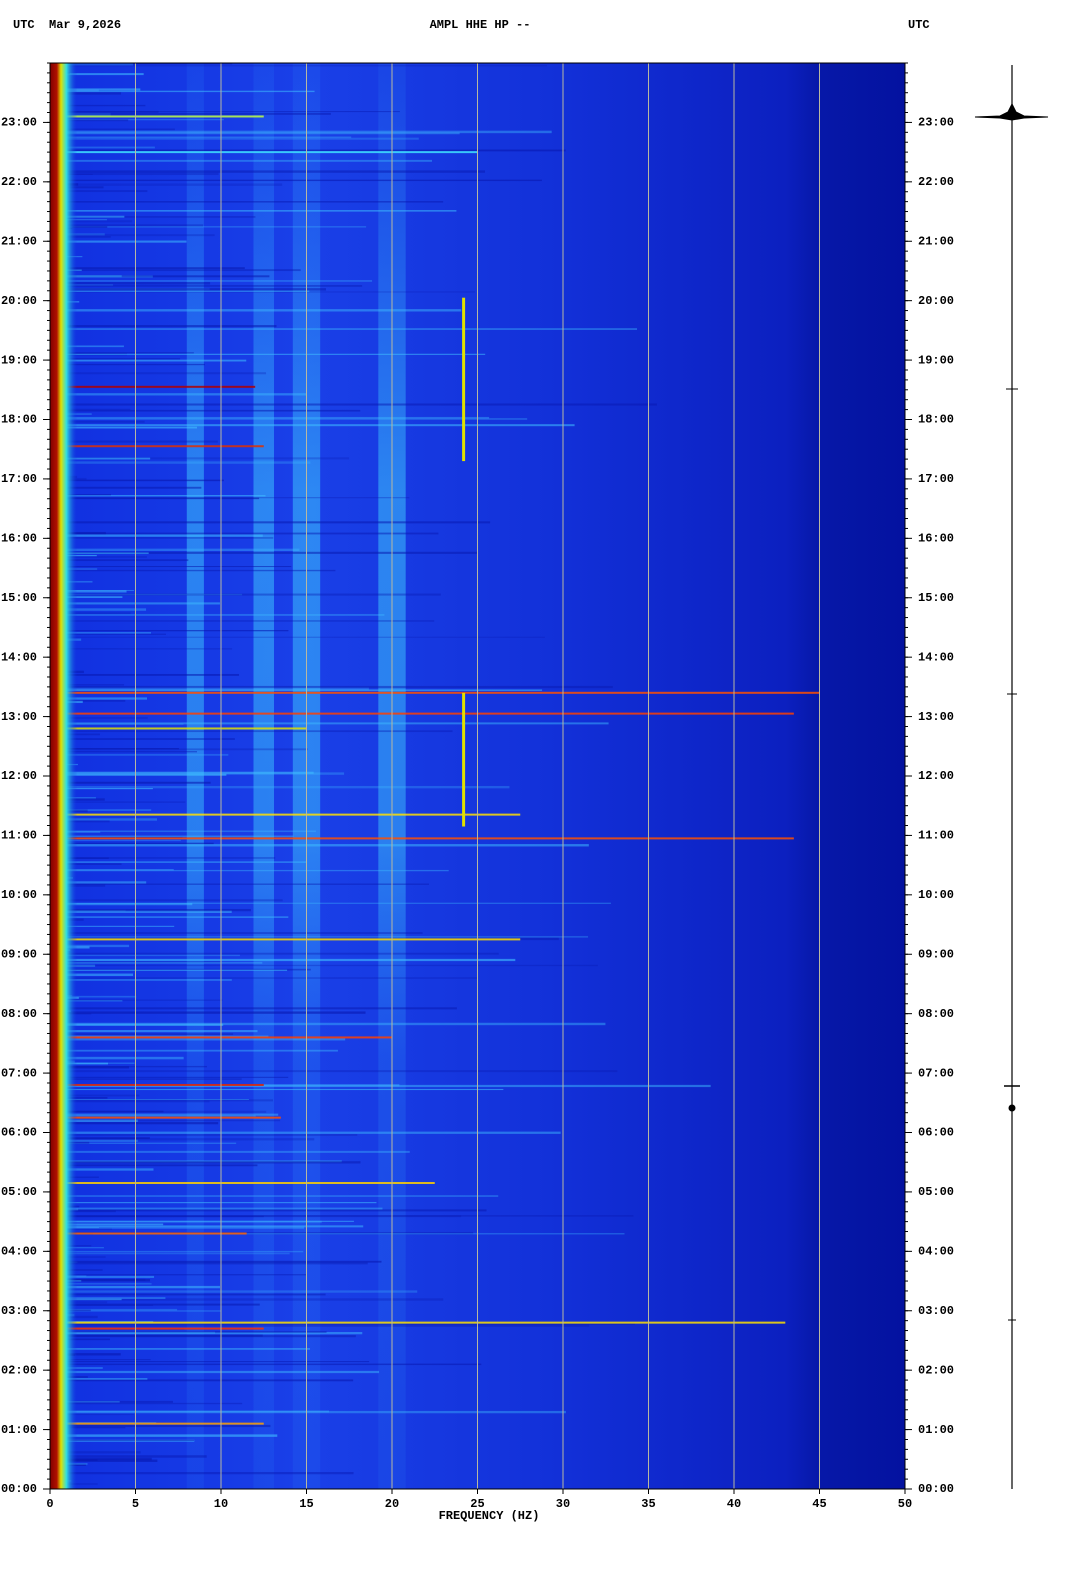 The height and width of the screenshot is (1584, 1066). I want to click on band, so click(195, 776).